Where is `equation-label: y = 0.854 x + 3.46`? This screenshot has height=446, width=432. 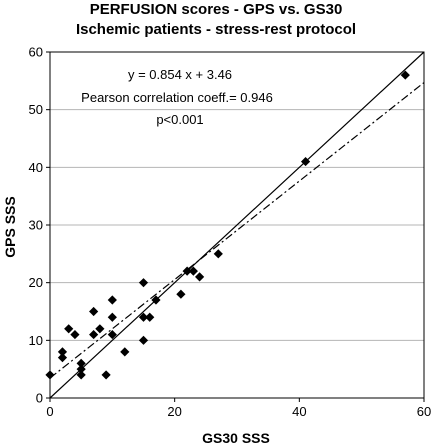
equation-label: y = 0.854 x + 3.46 is located at coordinates (180, 74).